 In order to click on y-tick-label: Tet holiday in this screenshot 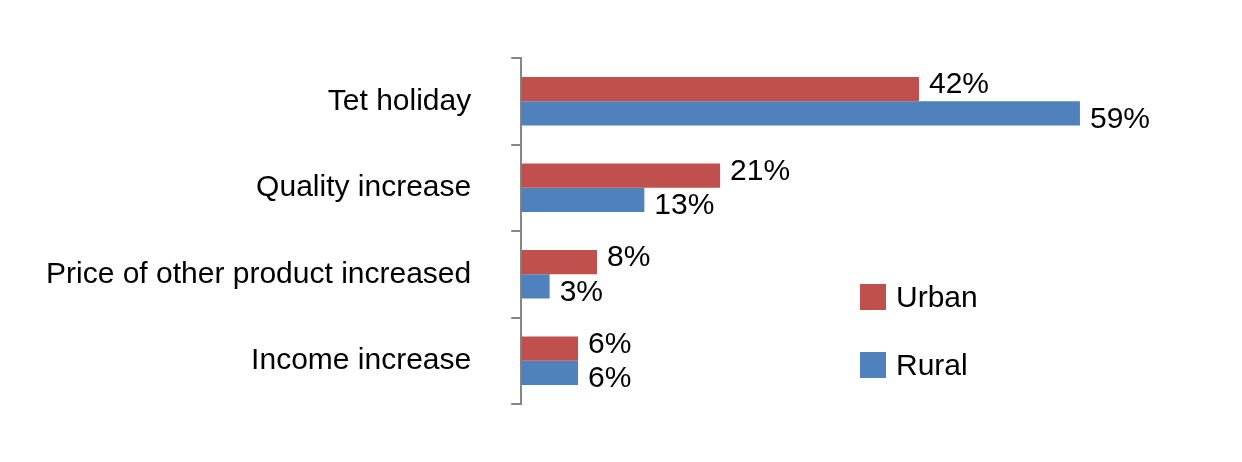, I will do `click(399, 99)`.